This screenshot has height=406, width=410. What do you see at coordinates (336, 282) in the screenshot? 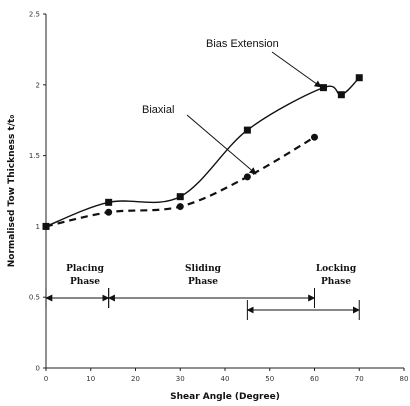
I see `phase-locking-line2: Phase` at bounding box center [336, 282].